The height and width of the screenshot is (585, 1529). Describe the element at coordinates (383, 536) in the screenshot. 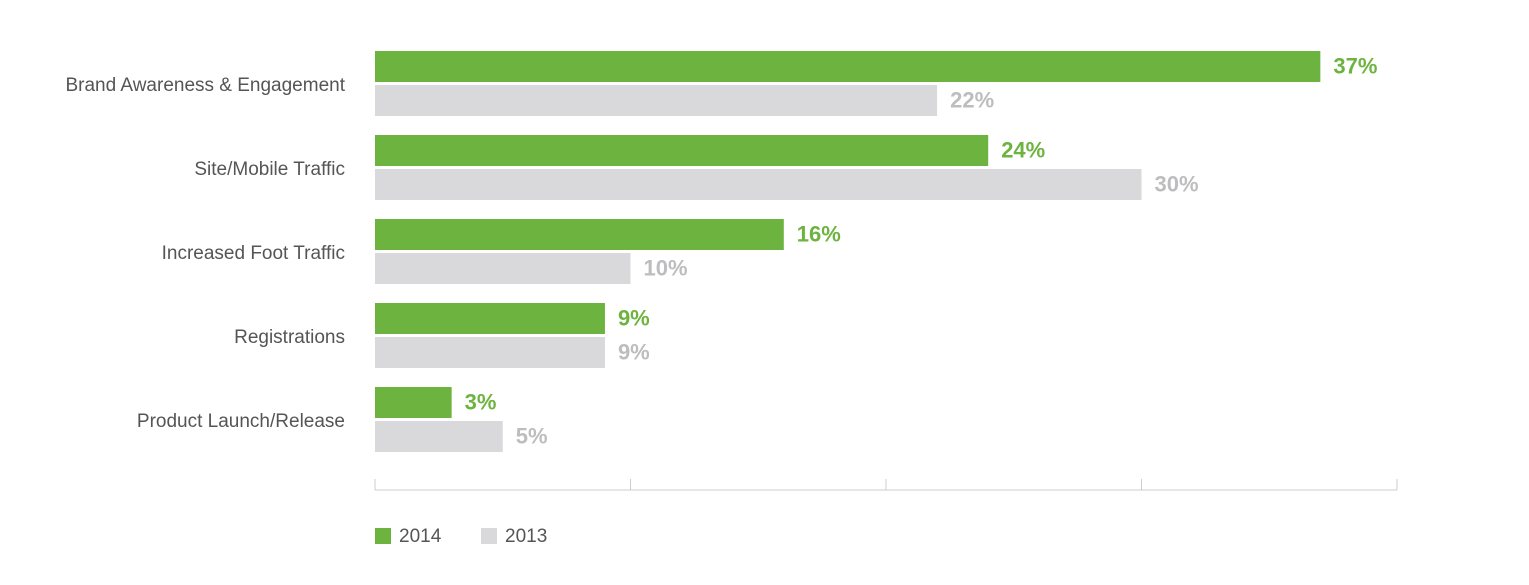

I see `legend-swatch-2014` at that location.